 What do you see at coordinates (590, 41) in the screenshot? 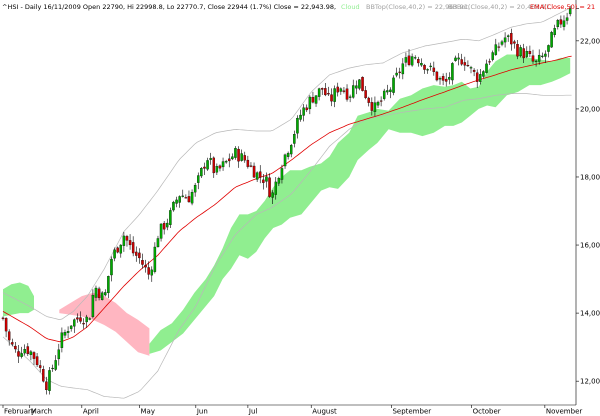
I see `y-tick-label: 22,000` at bounding box center [590, 41].